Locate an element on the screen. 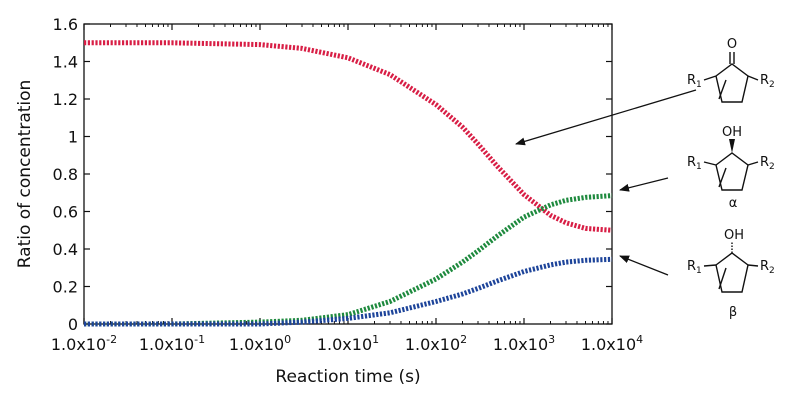 This screenshot has height=400, width=800. beta-r1-label: R1 is located at coordinates (694, 267).